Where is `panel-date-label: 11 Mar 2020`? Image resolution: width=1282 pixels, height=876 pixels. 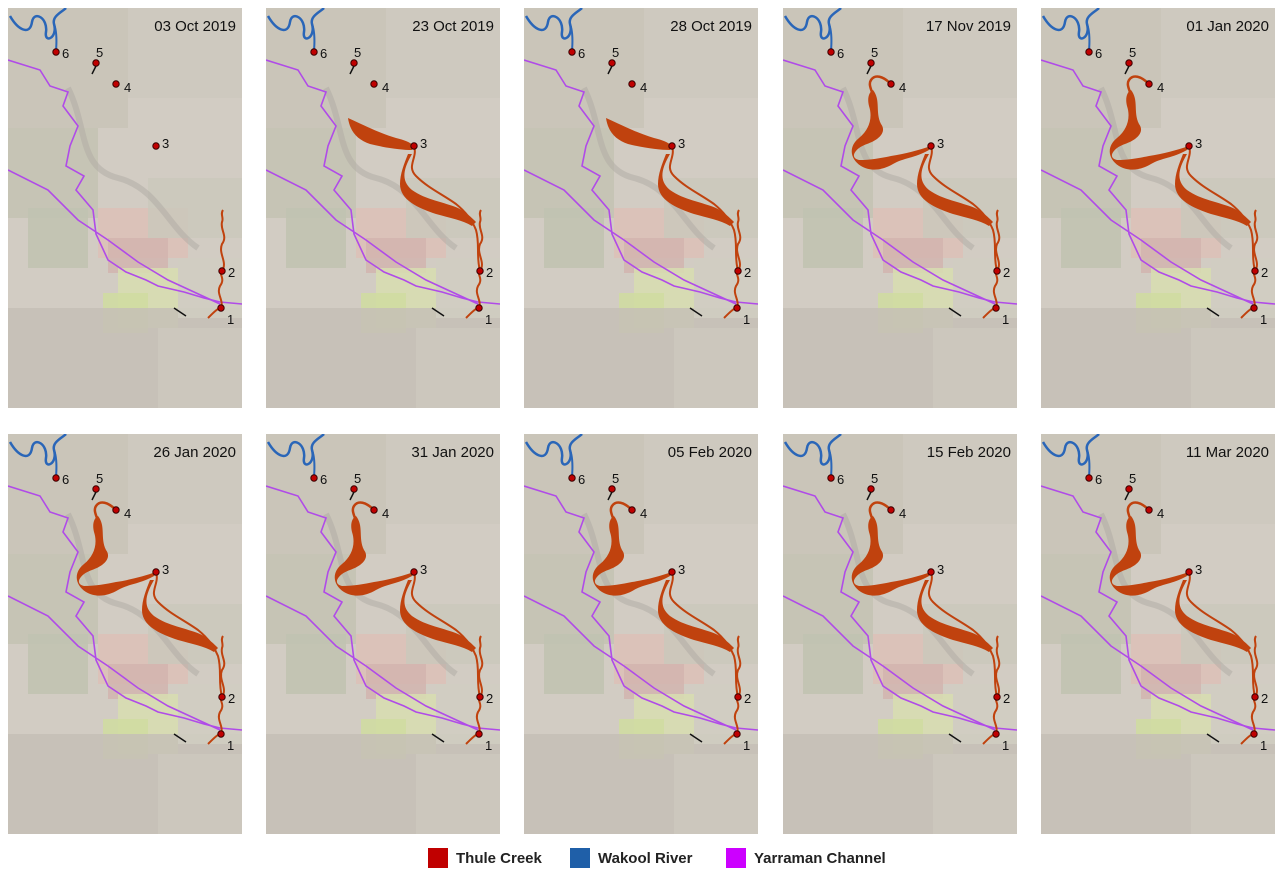 panel-date-label: 11 Mar 2020 is located at coordinates (1227, 452).